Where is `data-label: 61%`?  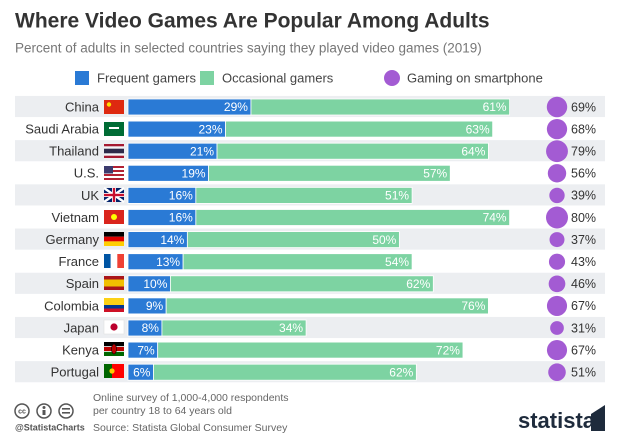 data-label: 61% is located at coordinates (495, 107).